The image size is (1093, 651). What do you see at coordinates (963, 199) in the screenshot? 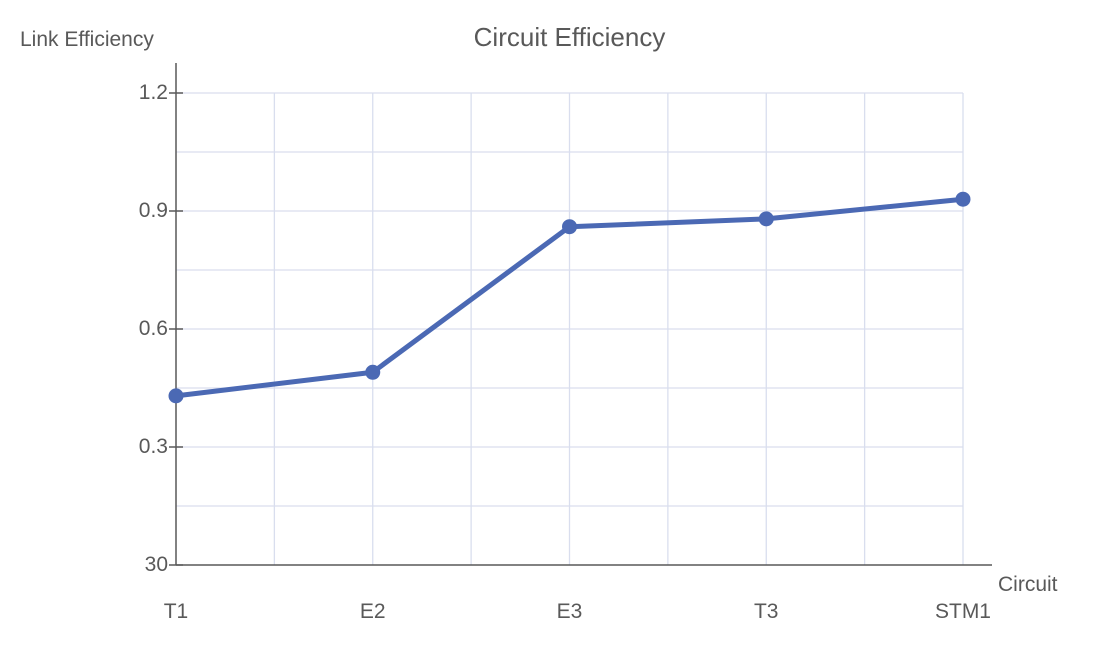
I see `data-point-STM1` at bounding box center [963, 199].